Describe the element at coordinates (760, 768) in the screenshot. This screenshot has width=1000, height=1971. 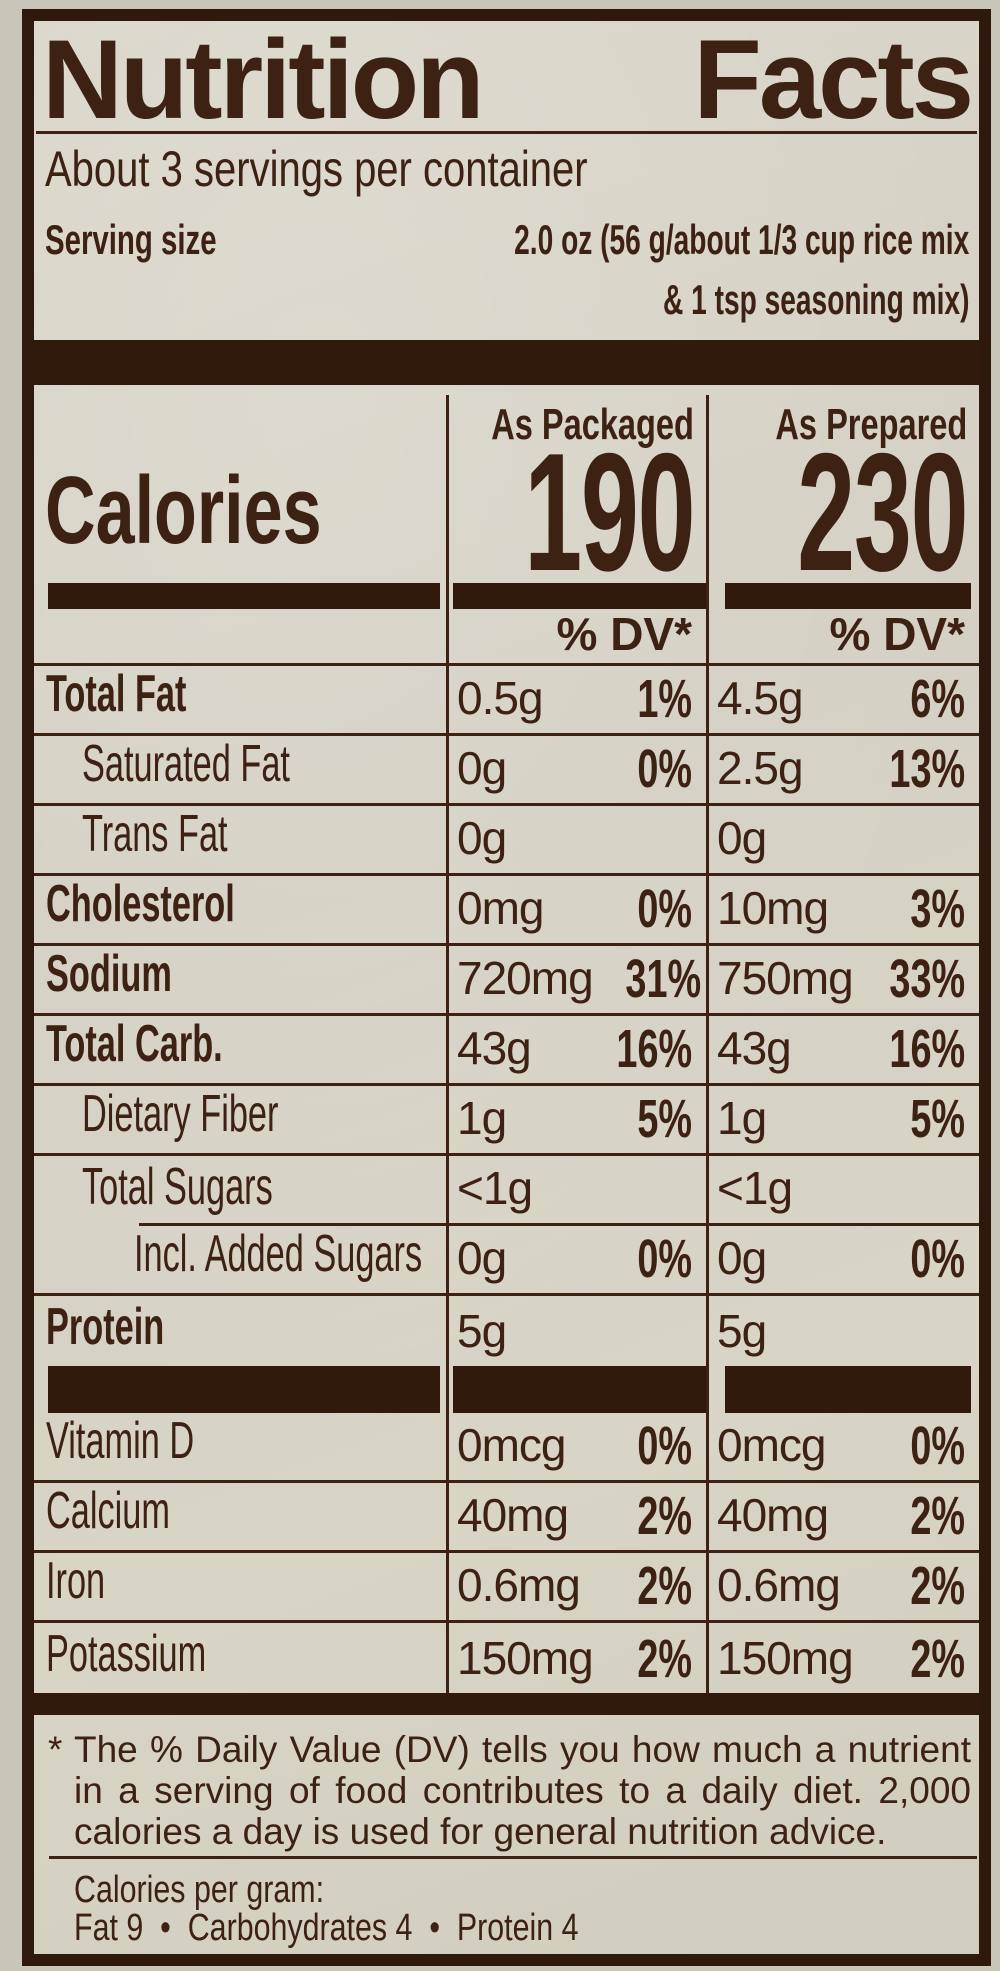
I see `amount-prepared: 2.5g` at that location.